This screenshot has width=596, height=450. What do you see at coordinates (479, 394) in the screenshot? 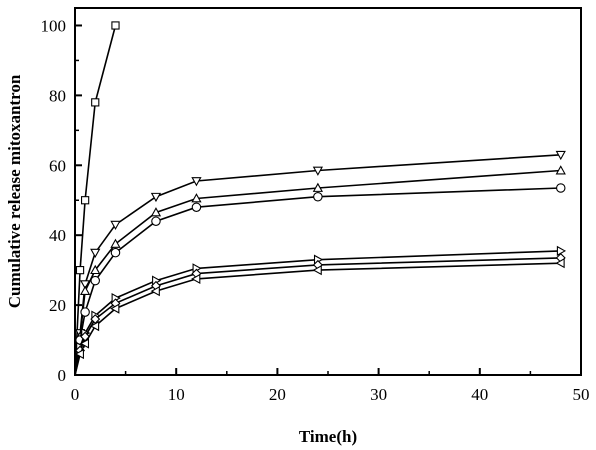
I see `x-tick-label: 40` at bounding box center [479, 394].